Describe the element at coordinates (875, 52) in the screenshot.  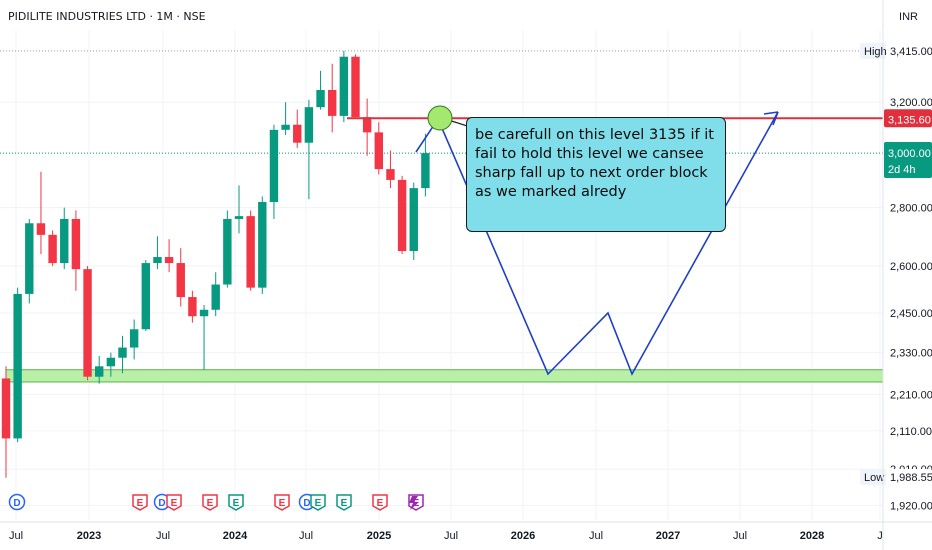
I see `high-label-tag: High` at that location.